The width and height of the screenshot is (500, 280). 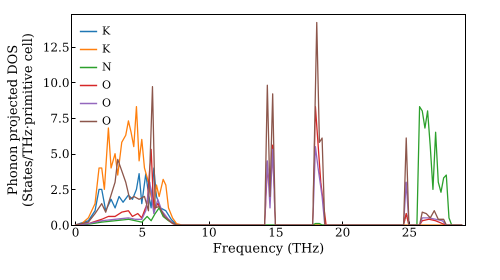 What do you see at coordinates (342, 233) in the screenshot?
I see `x-tick-label: 20` at bounding box center [342, 233].